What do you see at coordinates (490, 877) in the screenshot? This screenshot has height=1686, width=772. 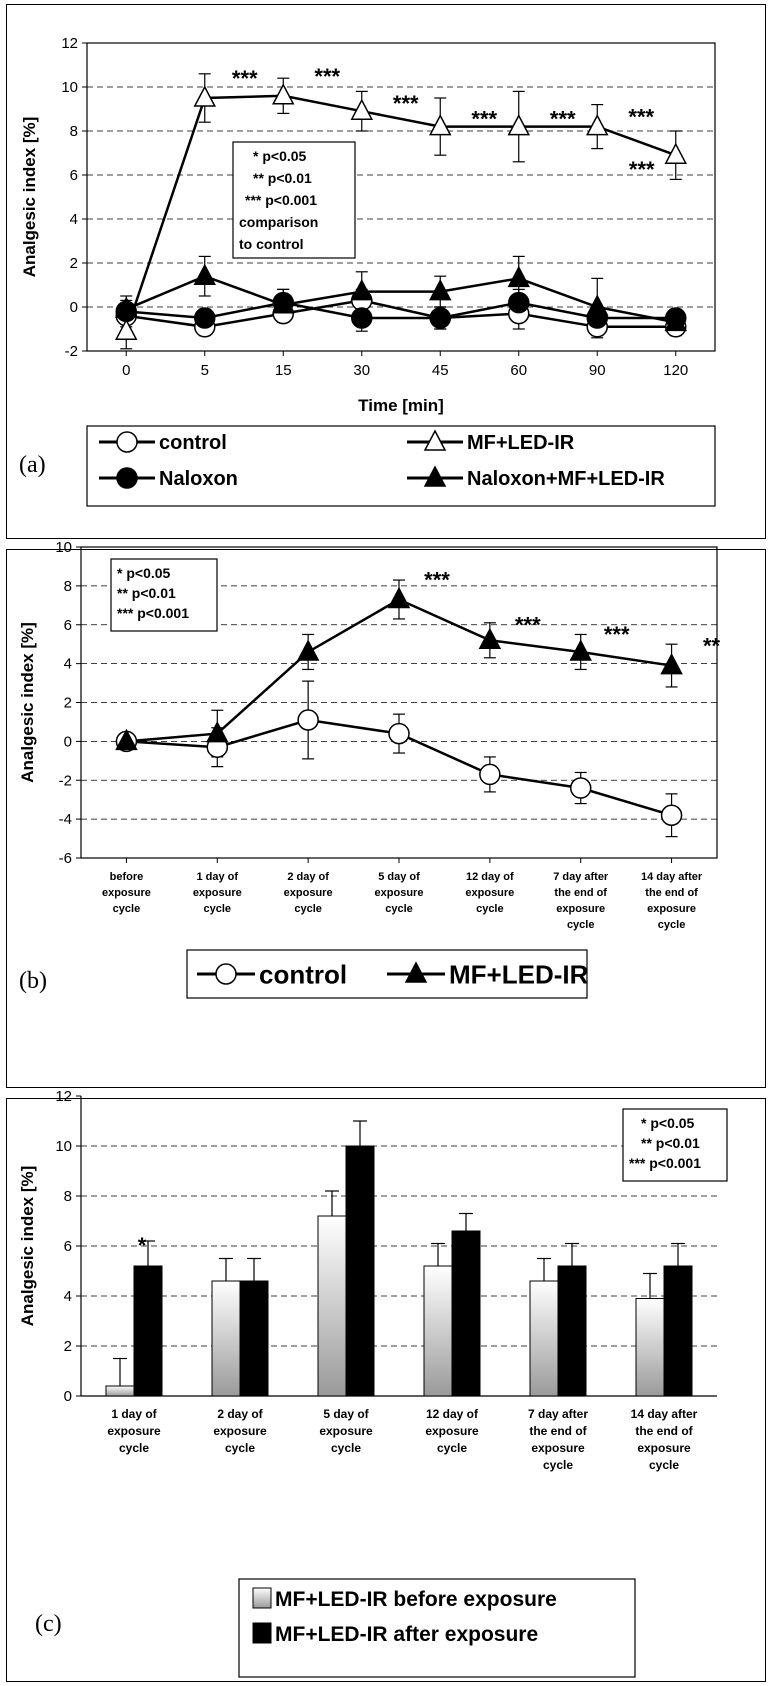 I see `b-xtick-label-4-0: 12 day of` at bounding box center [490, 877].